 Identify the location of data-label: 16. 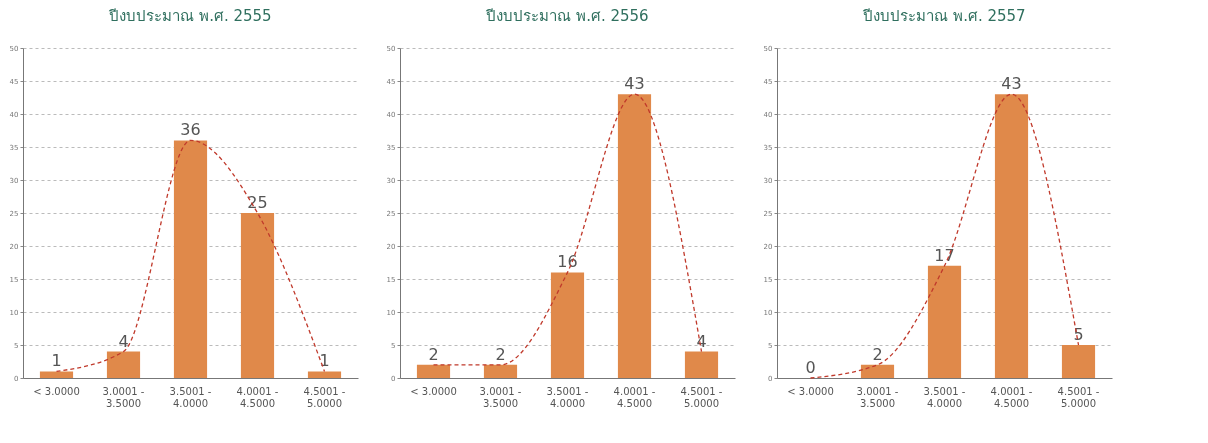
(567, 262).